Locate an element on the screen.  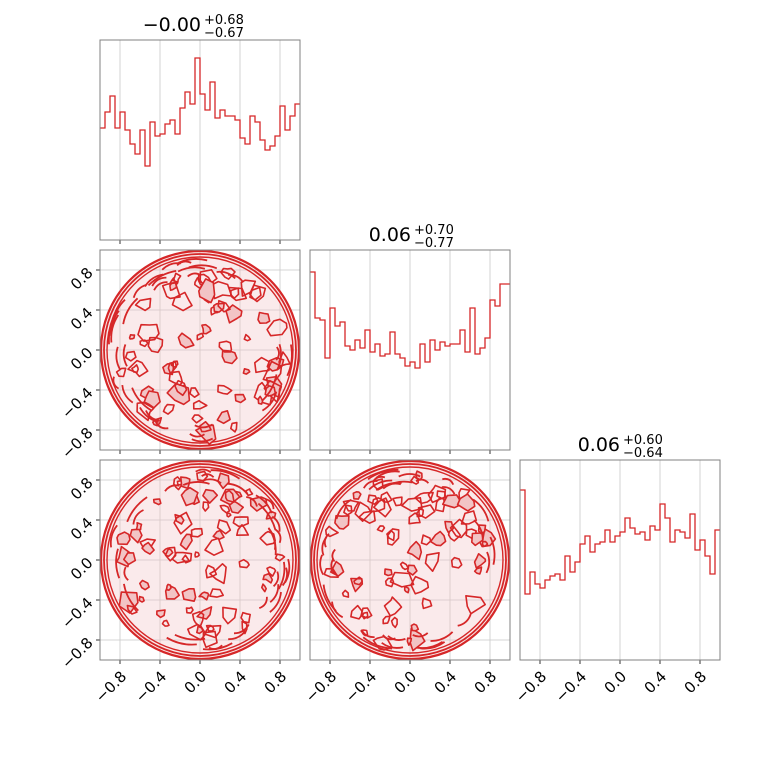
title-0-median: −0.00 is located at coordinates (172, 25).